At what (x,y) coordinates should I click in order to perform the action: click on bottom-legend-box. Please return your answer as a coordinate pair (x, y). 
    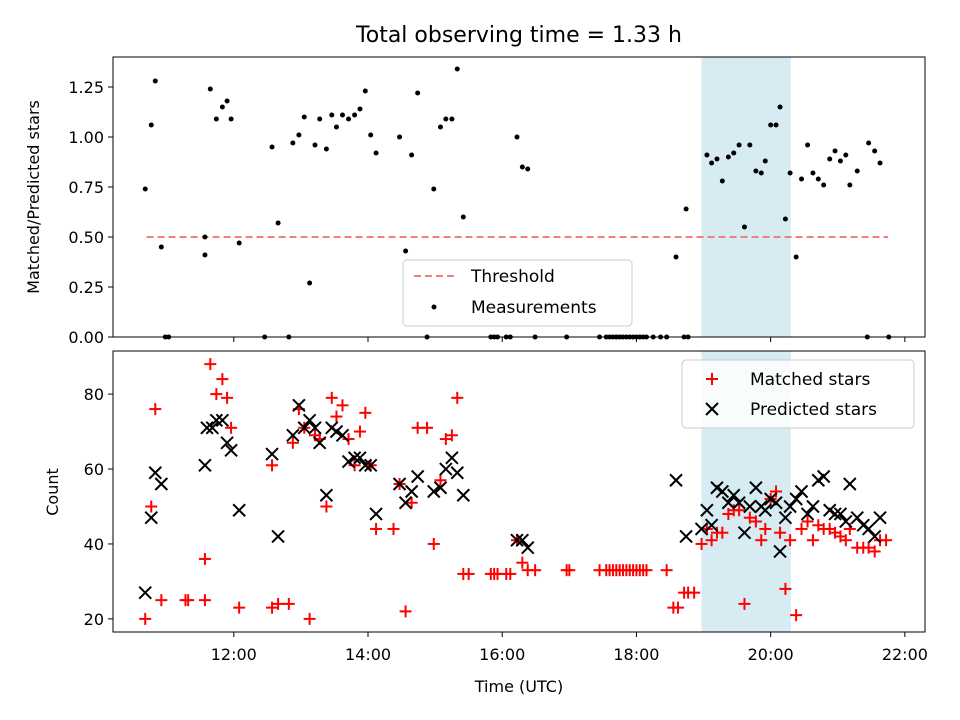
    Looking at the image, I should click on (798, 394).